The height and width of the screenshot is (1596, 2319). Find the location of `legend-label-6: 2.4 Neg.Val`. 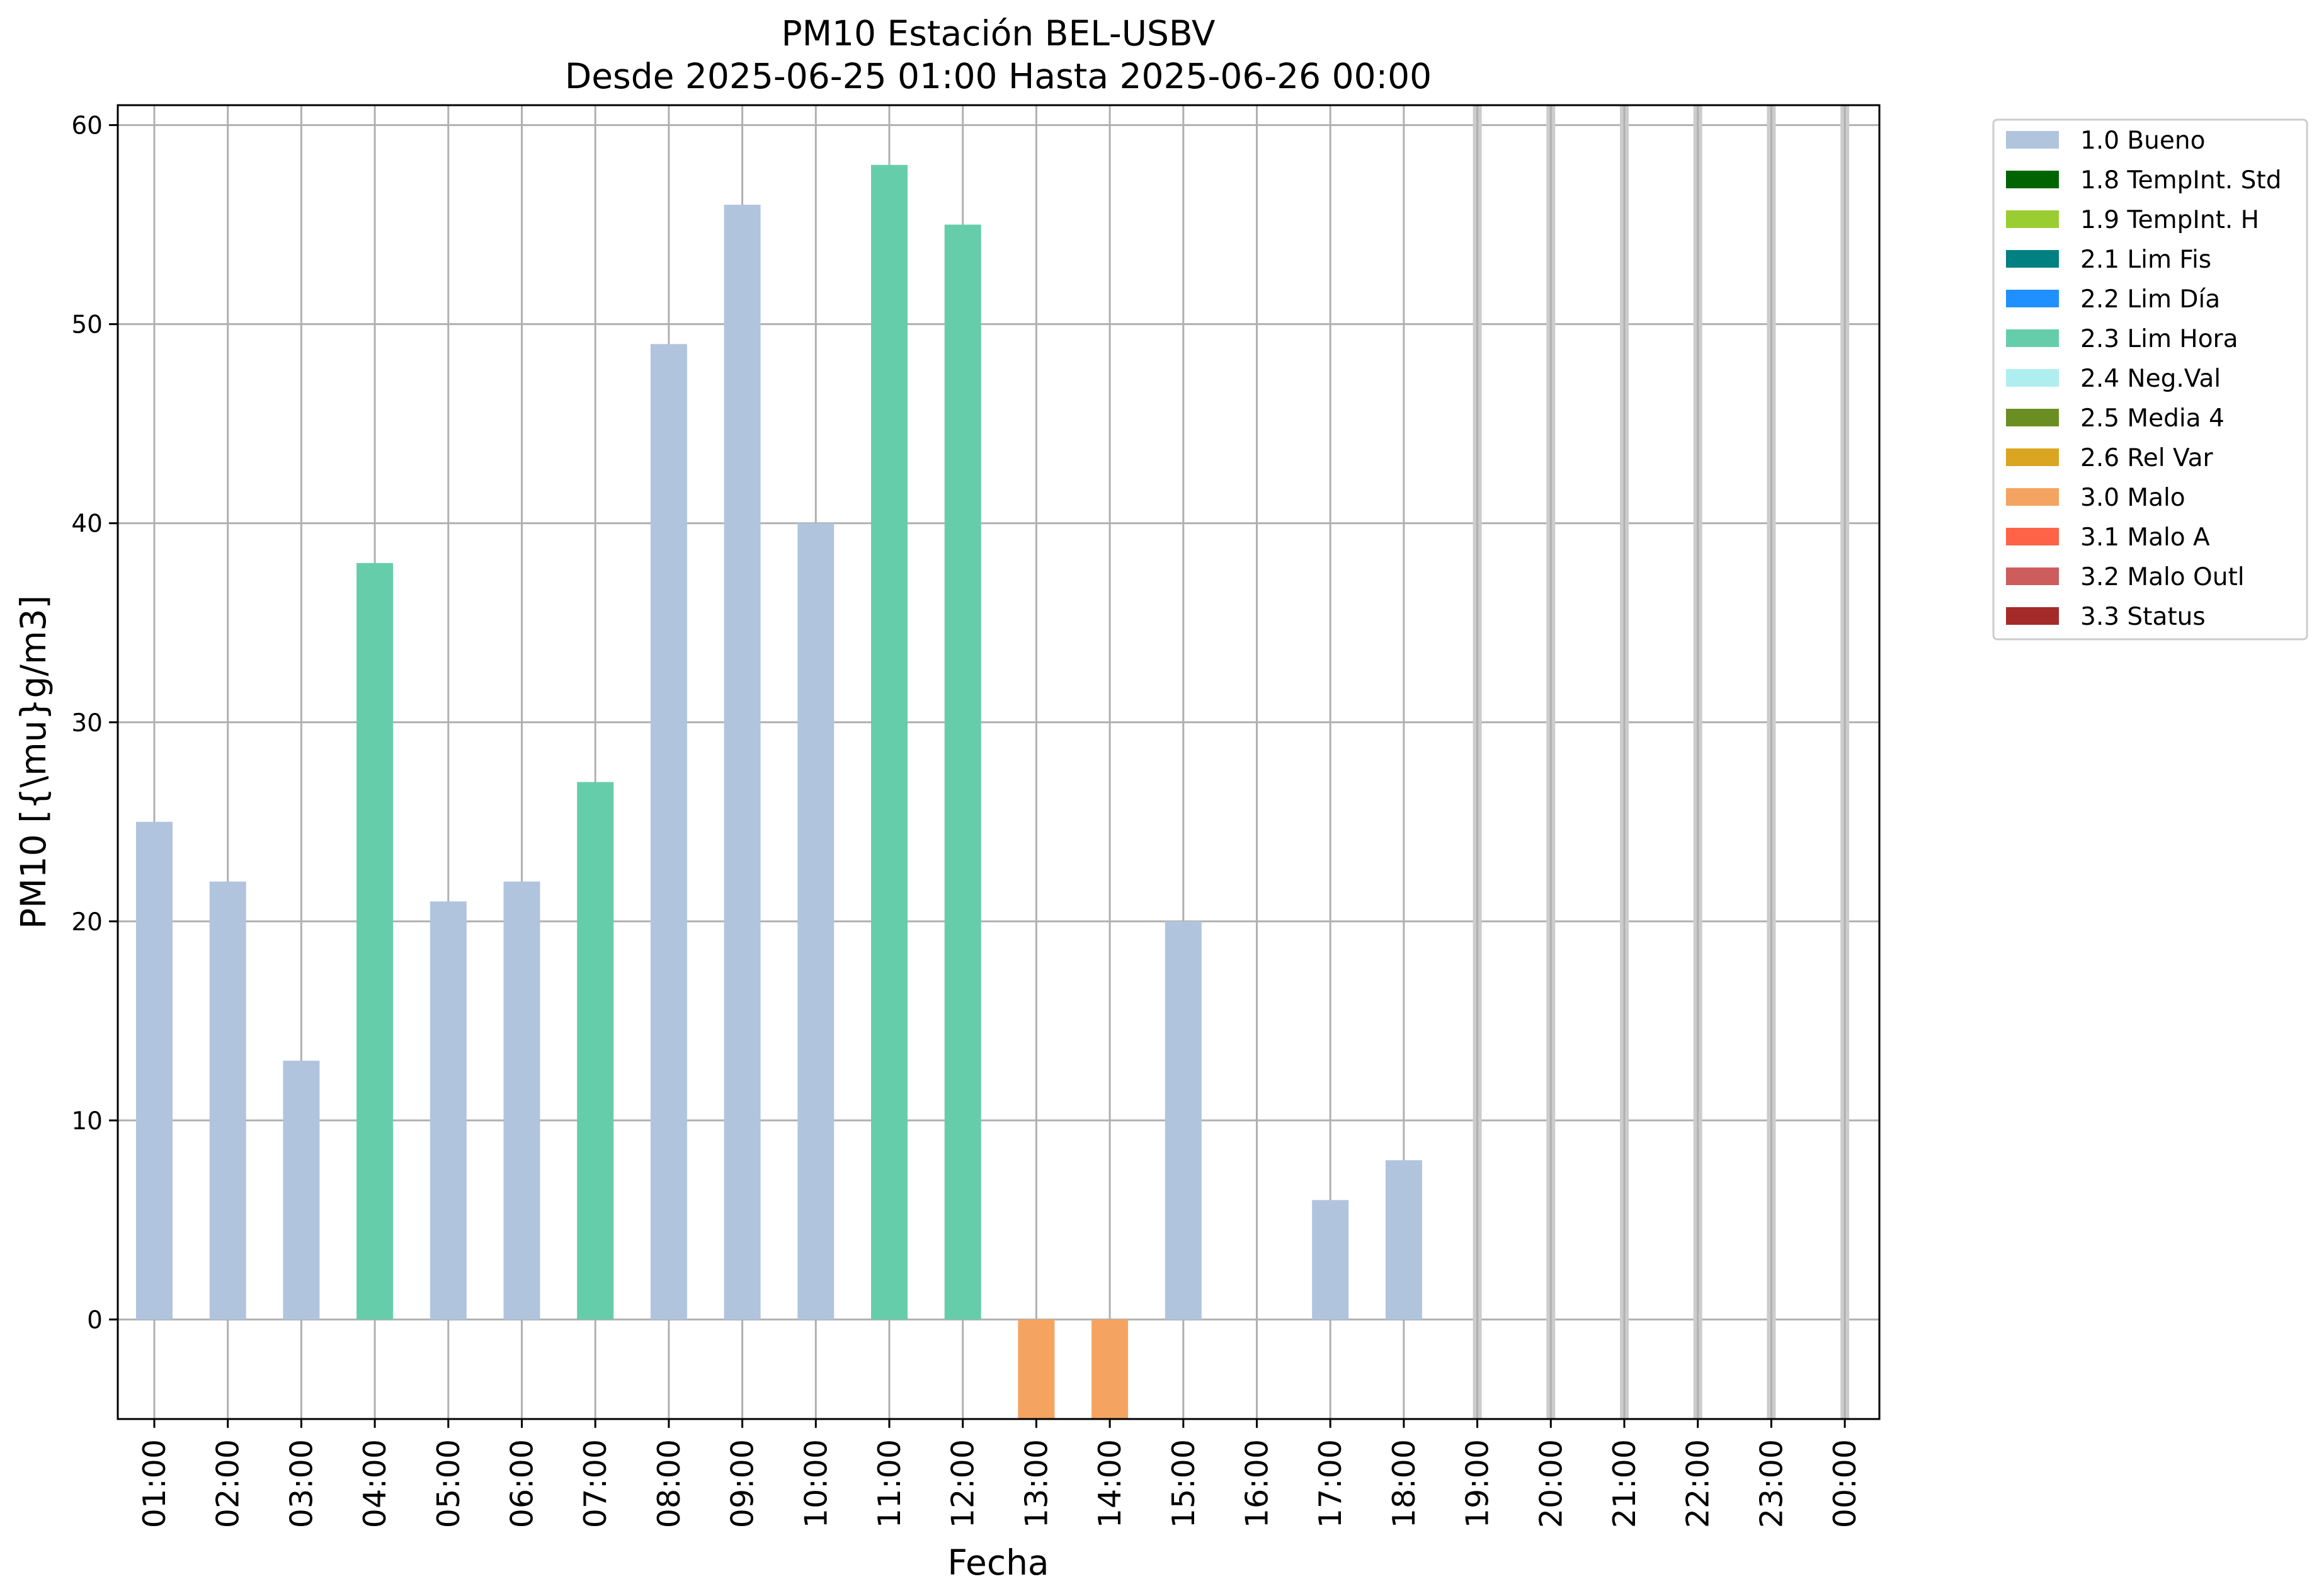

legend-label-6: 2.4 Neg.Val is located at coordinates (2150, 379).